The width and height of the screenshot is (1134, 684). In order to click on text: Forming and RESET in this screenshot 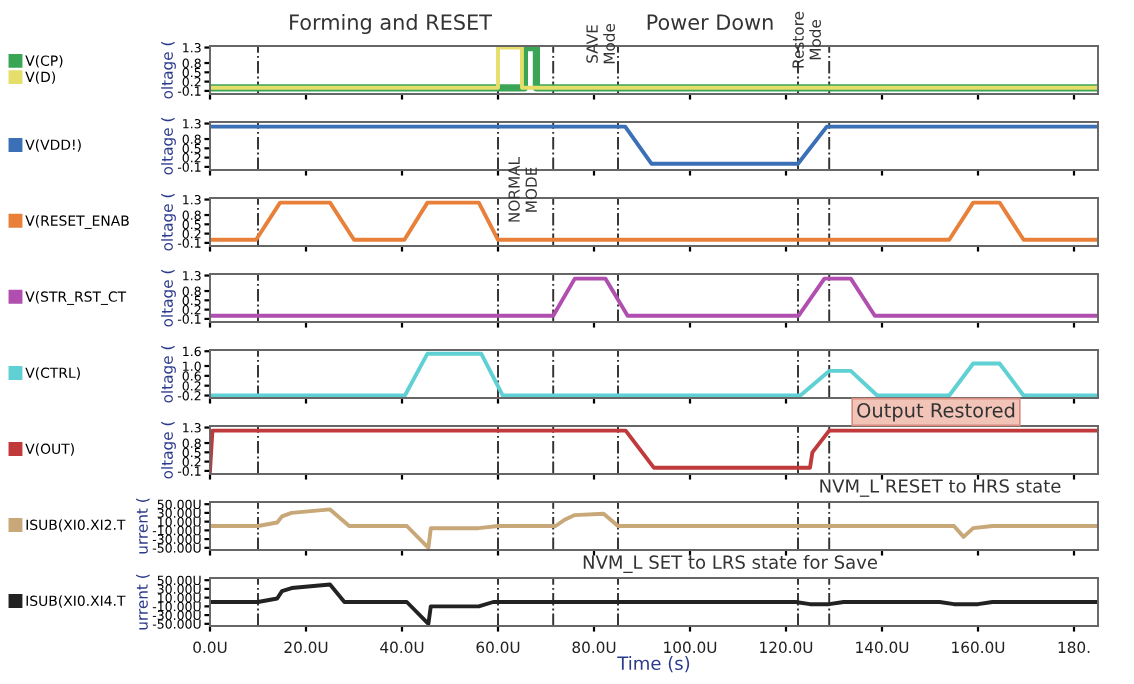, I will do `click(391, 24)`.